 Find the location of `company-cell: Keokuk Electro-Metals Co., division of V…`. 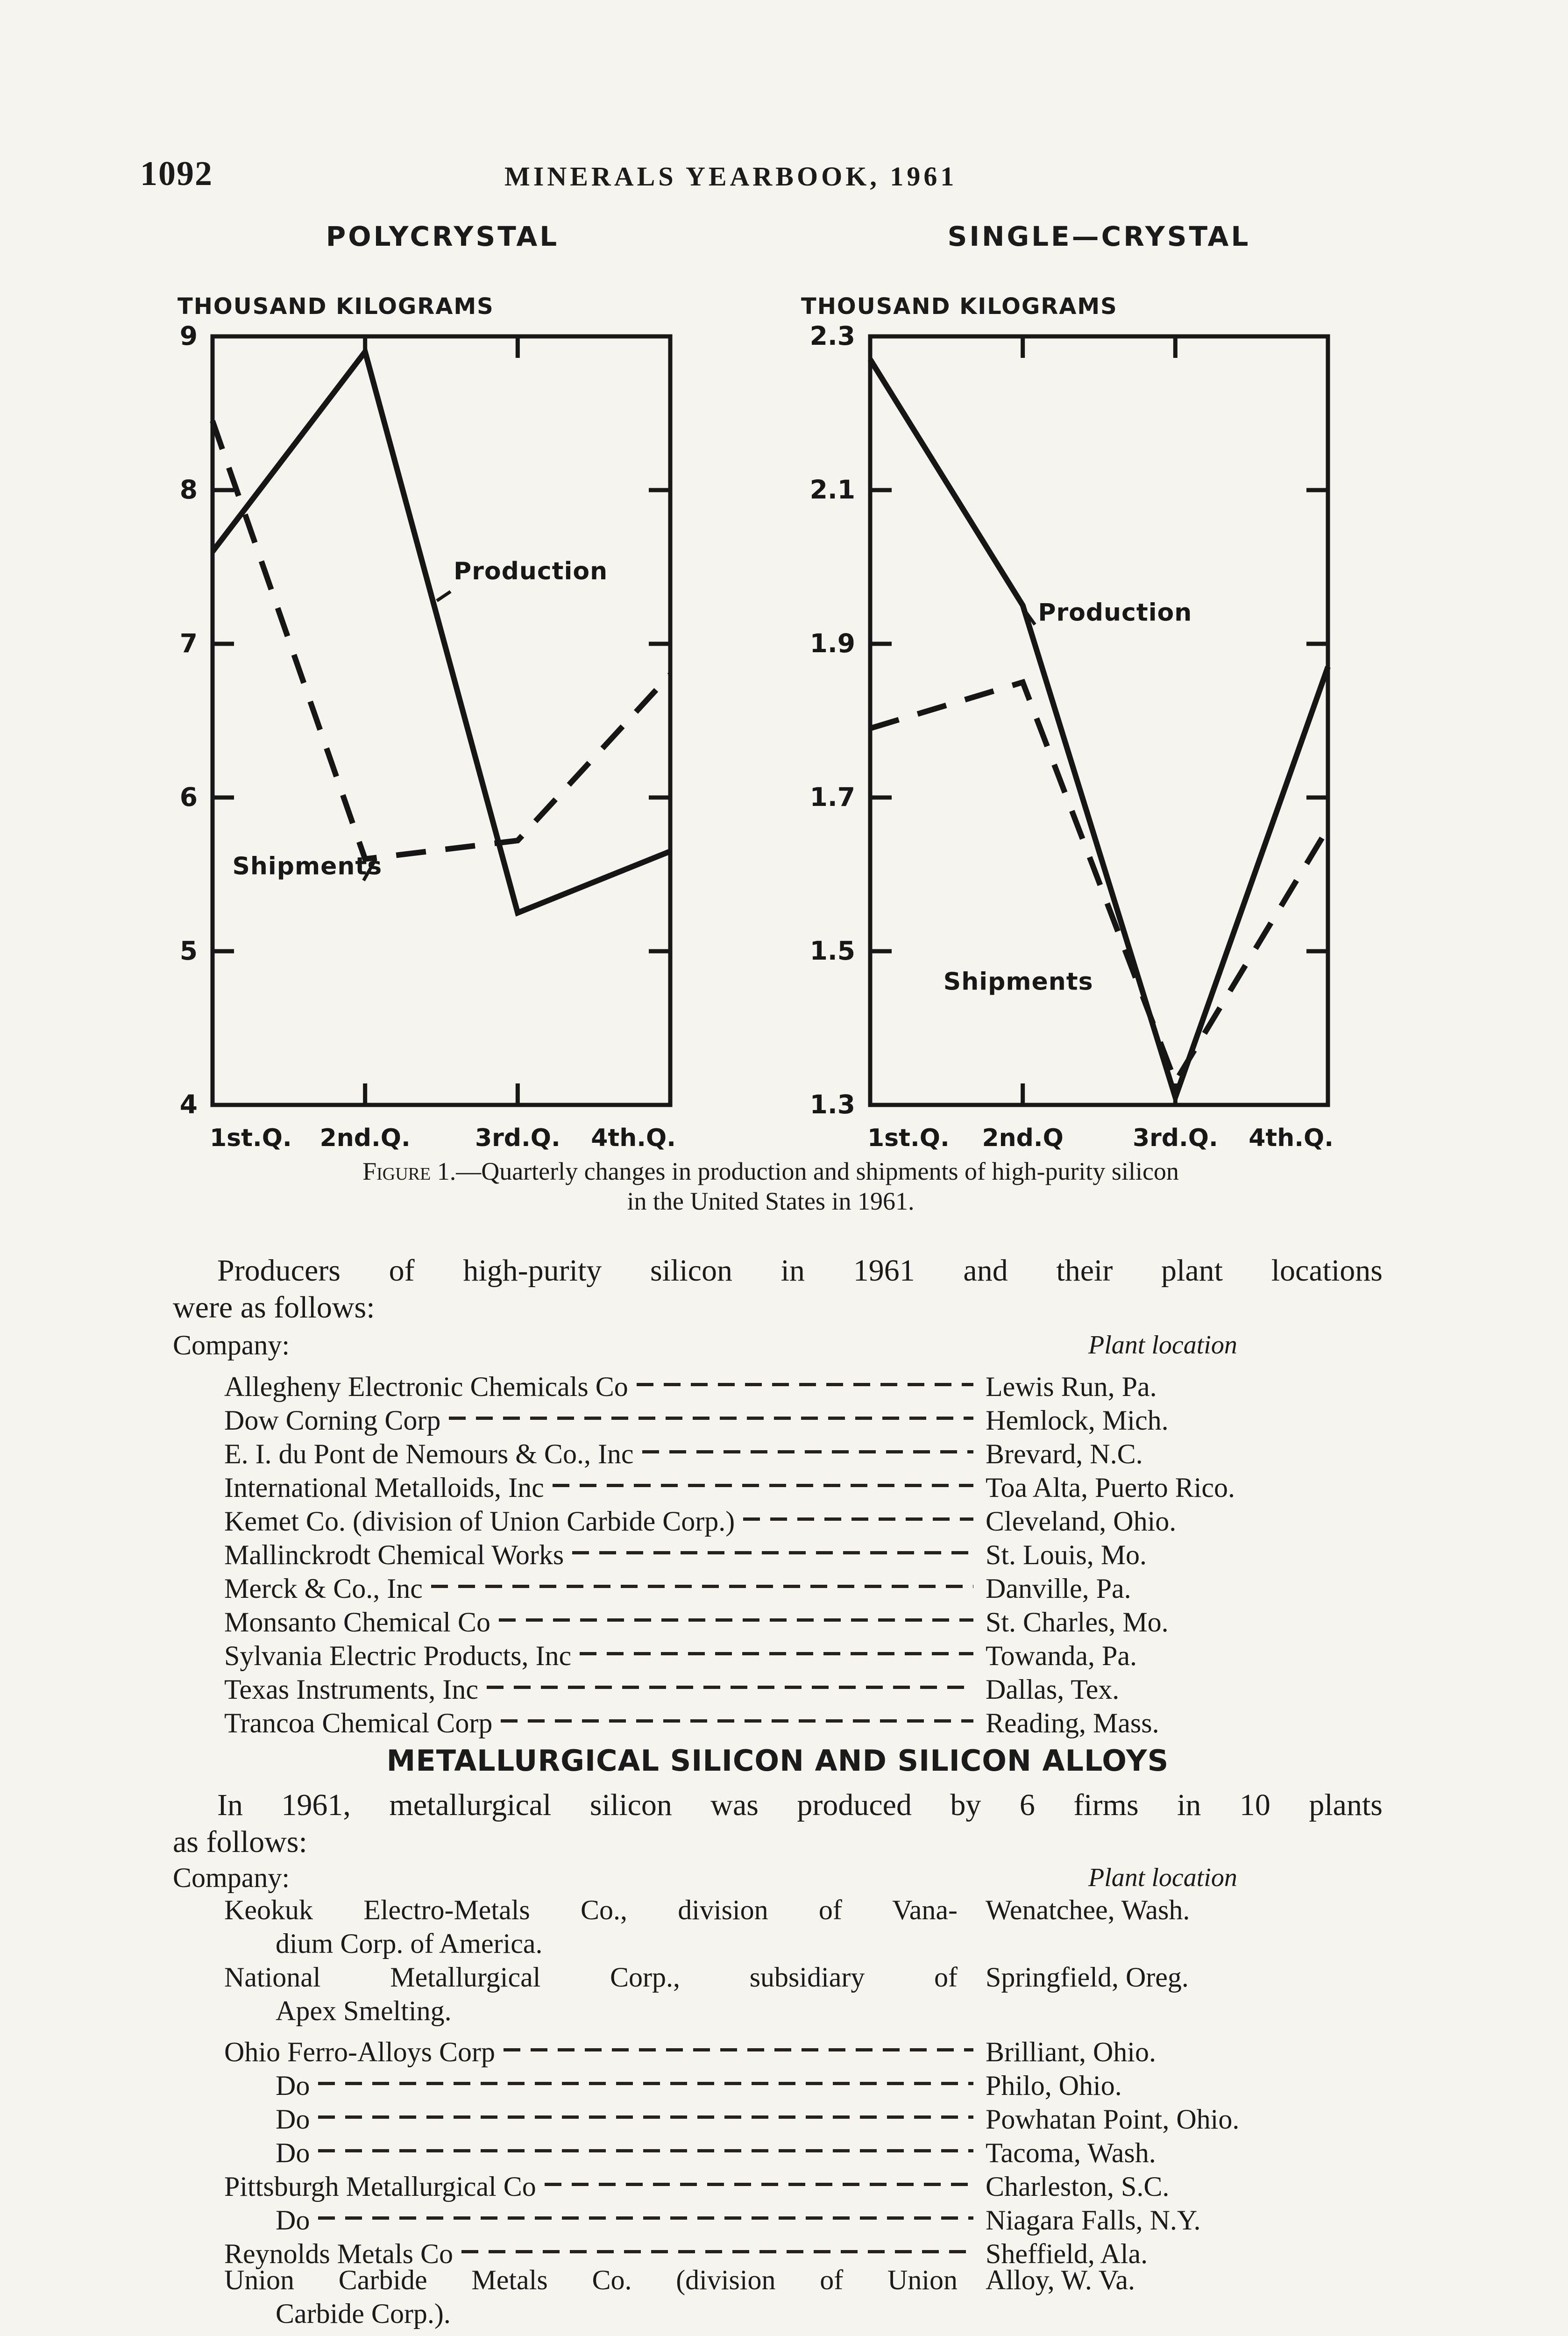

company-cell: Keokuk Electro-Metals Co., division of V… is located at coordinates (591, 1909).